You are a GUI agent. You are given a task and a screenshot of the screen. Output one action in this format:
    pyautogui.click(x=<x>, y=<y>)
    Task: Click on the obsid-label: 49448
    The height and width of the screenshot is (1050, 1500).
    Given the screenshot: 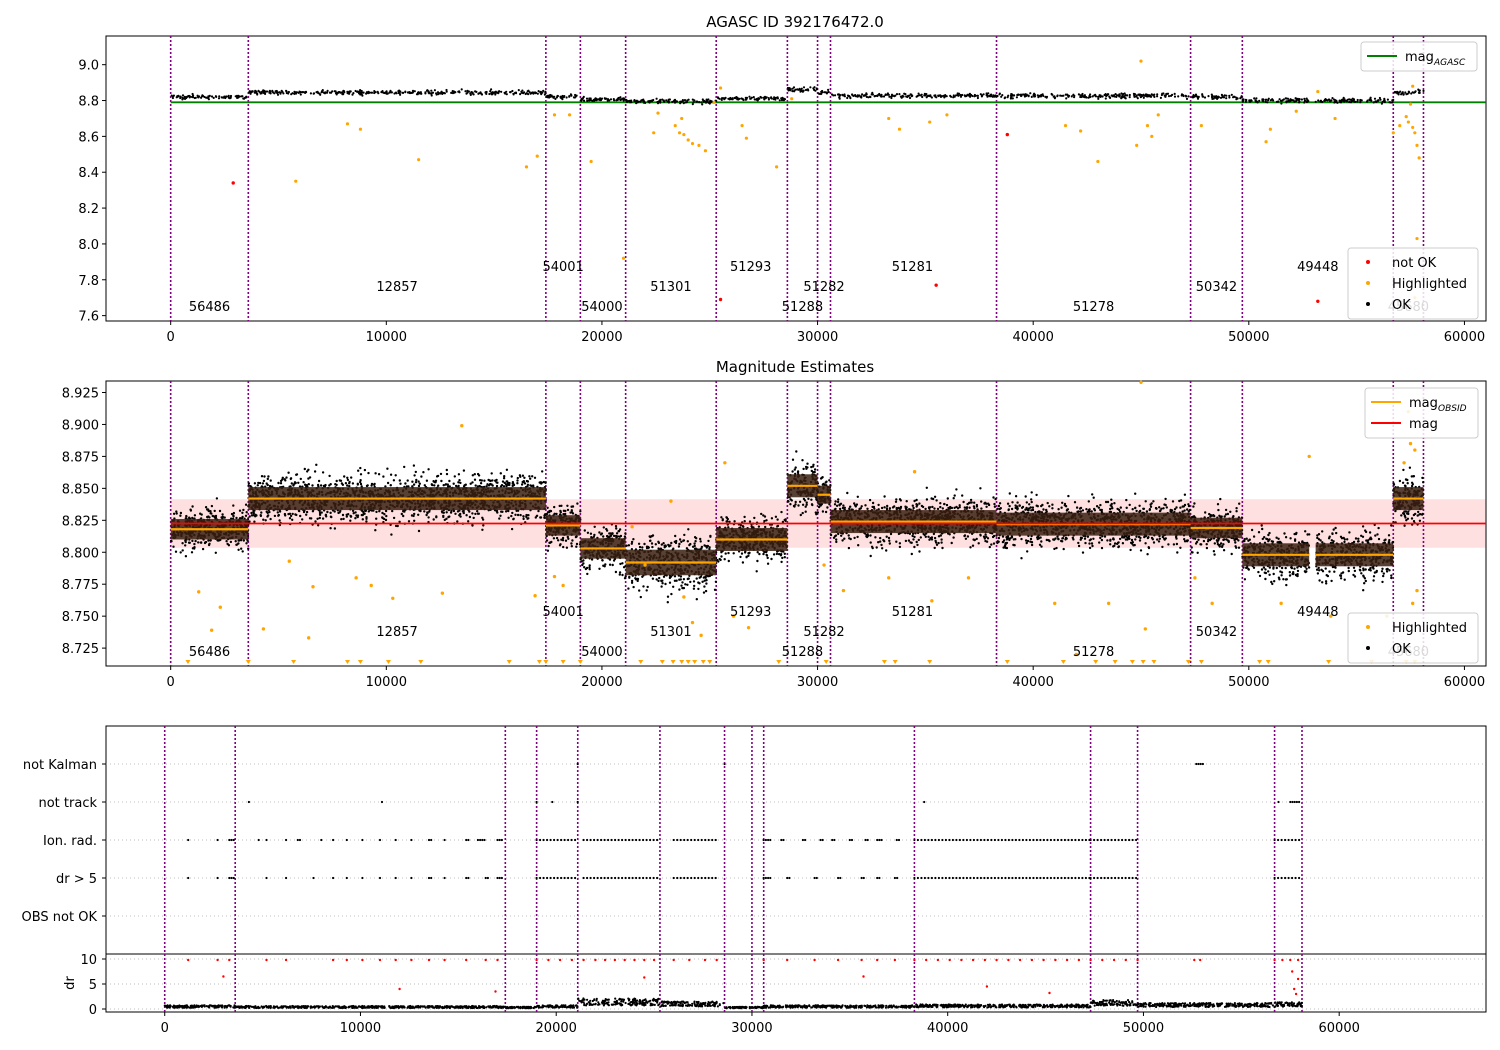 What is the action you would take?
    pyautogui.click(x=1317, y=267)
    